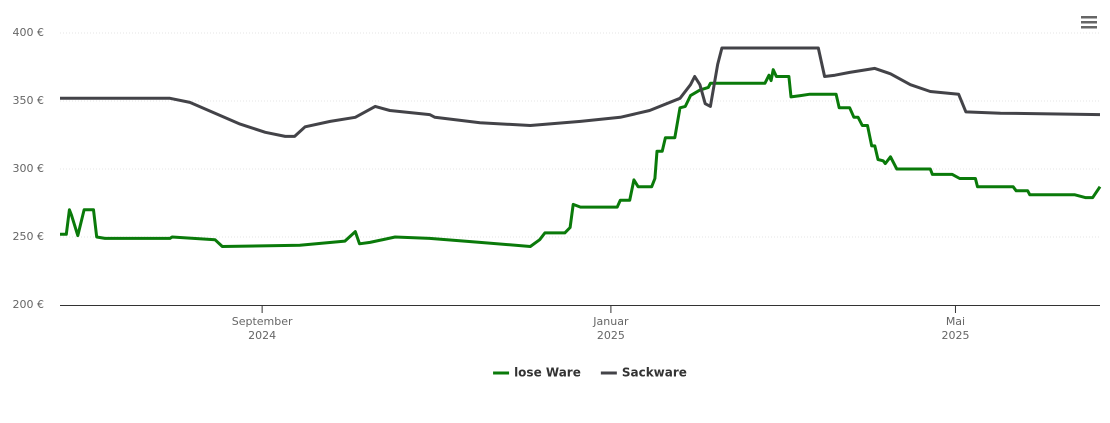 This screenshot has width=1110, height=423. I want to click on y-tick-label: 250 €, so click(29, 236).